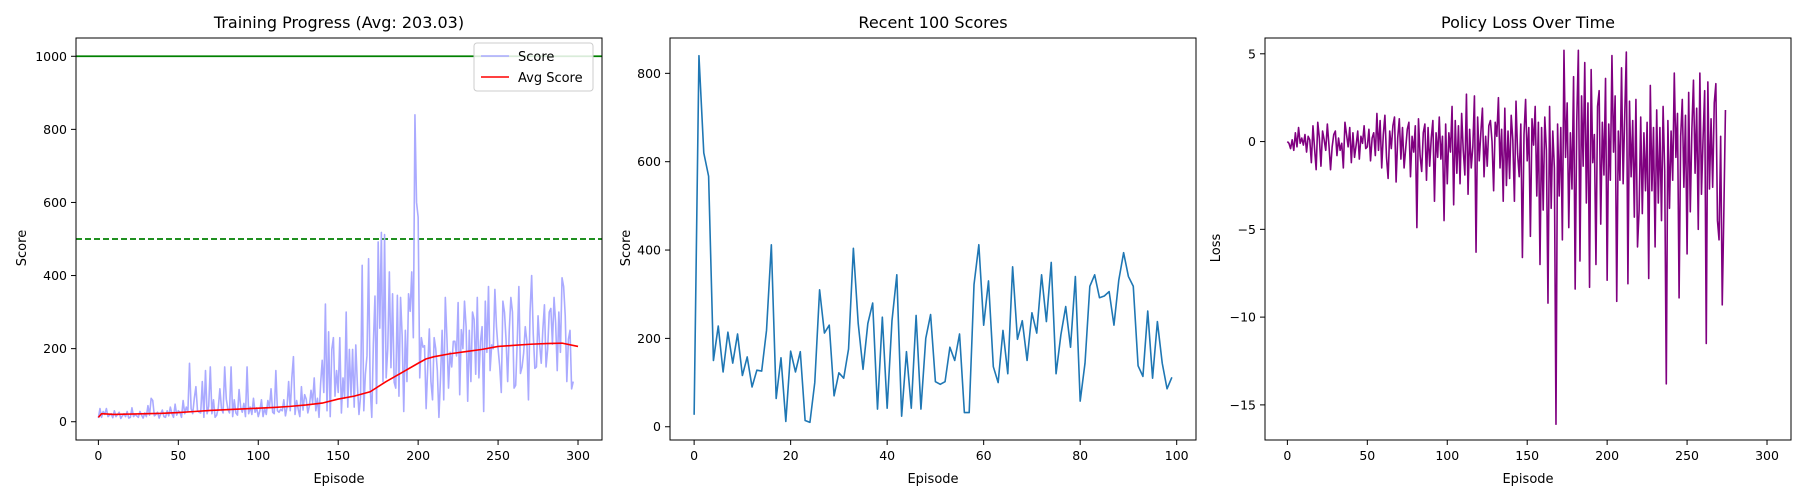 This screenshot has height=500, width=1800. I want to click on series-line-avg-score, so click(338, 380).